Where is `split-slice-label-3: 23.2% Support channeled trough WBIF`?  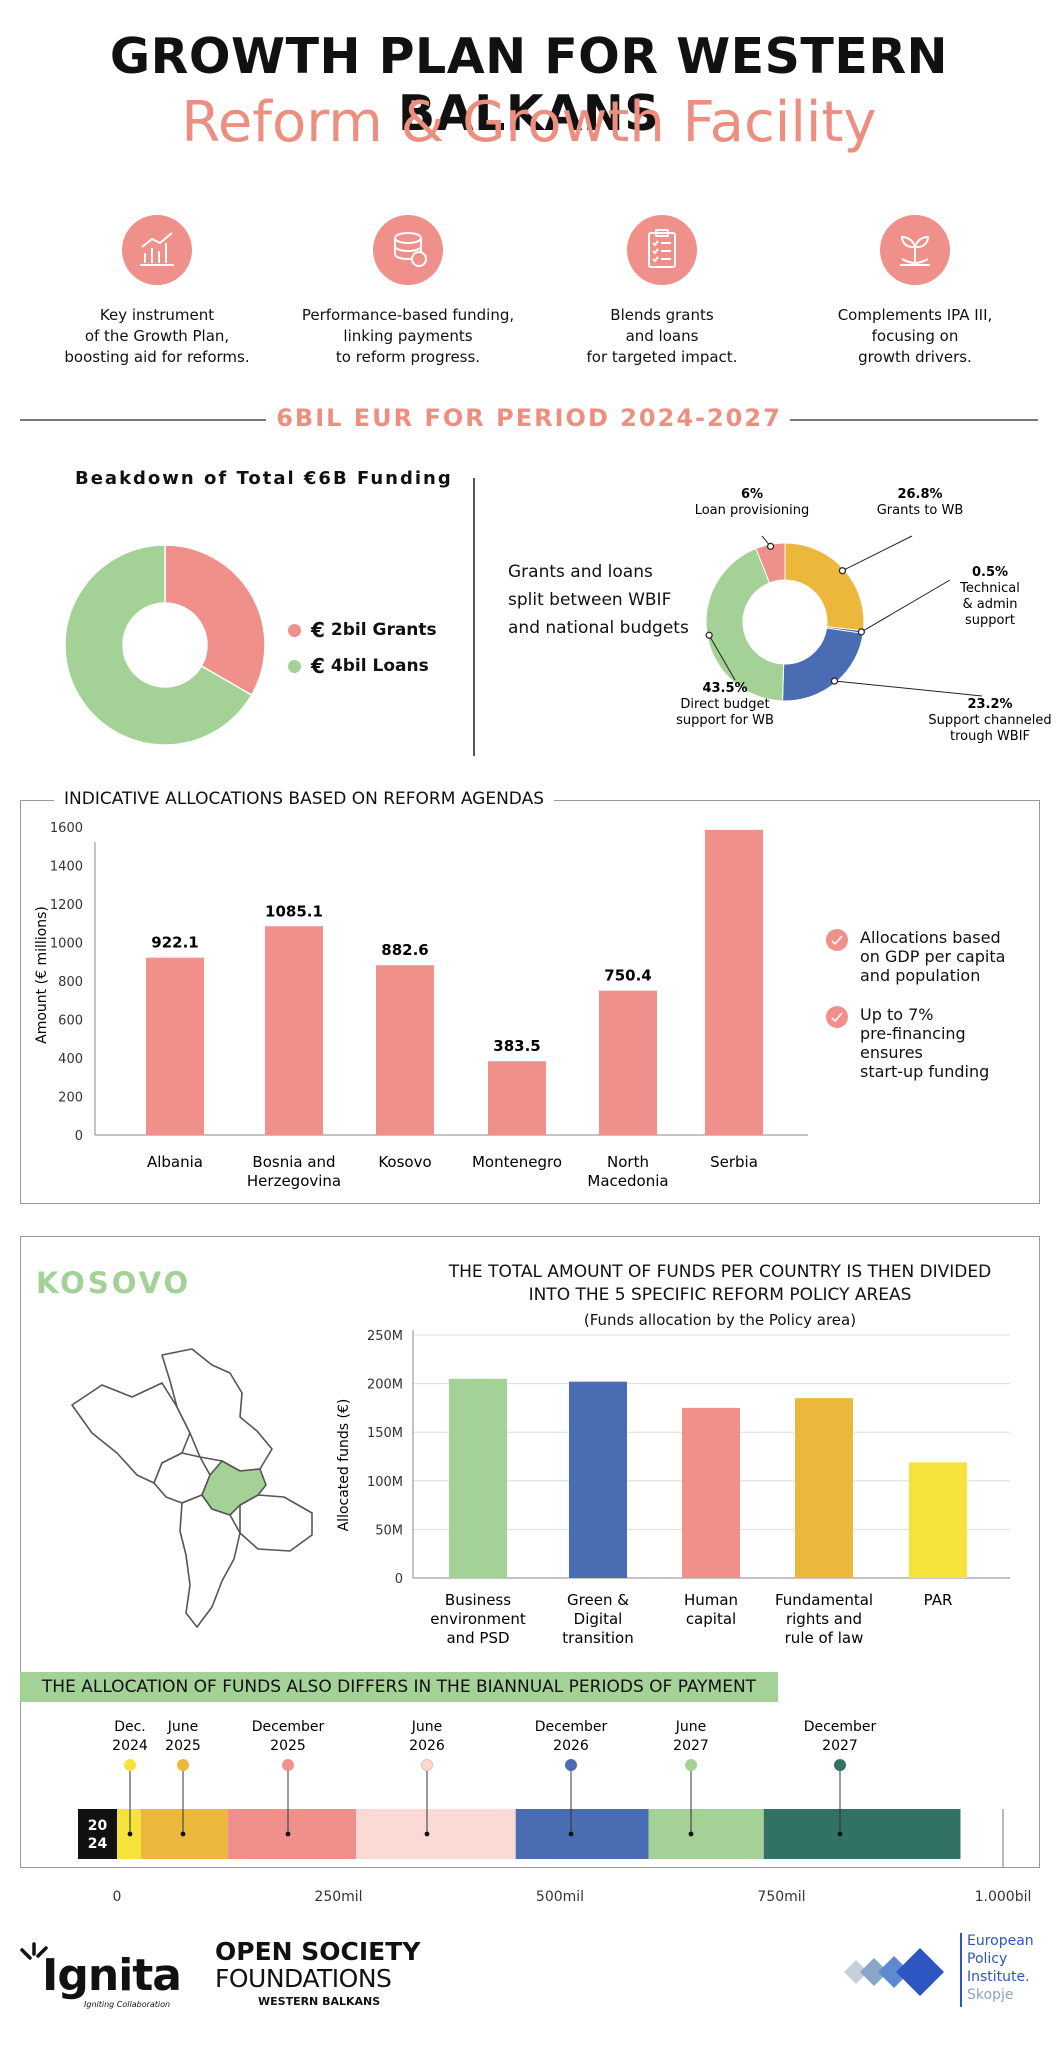
split-slice-label-3: 23.2% Support channeled trough WBIF is located at coordinates (989, 720).